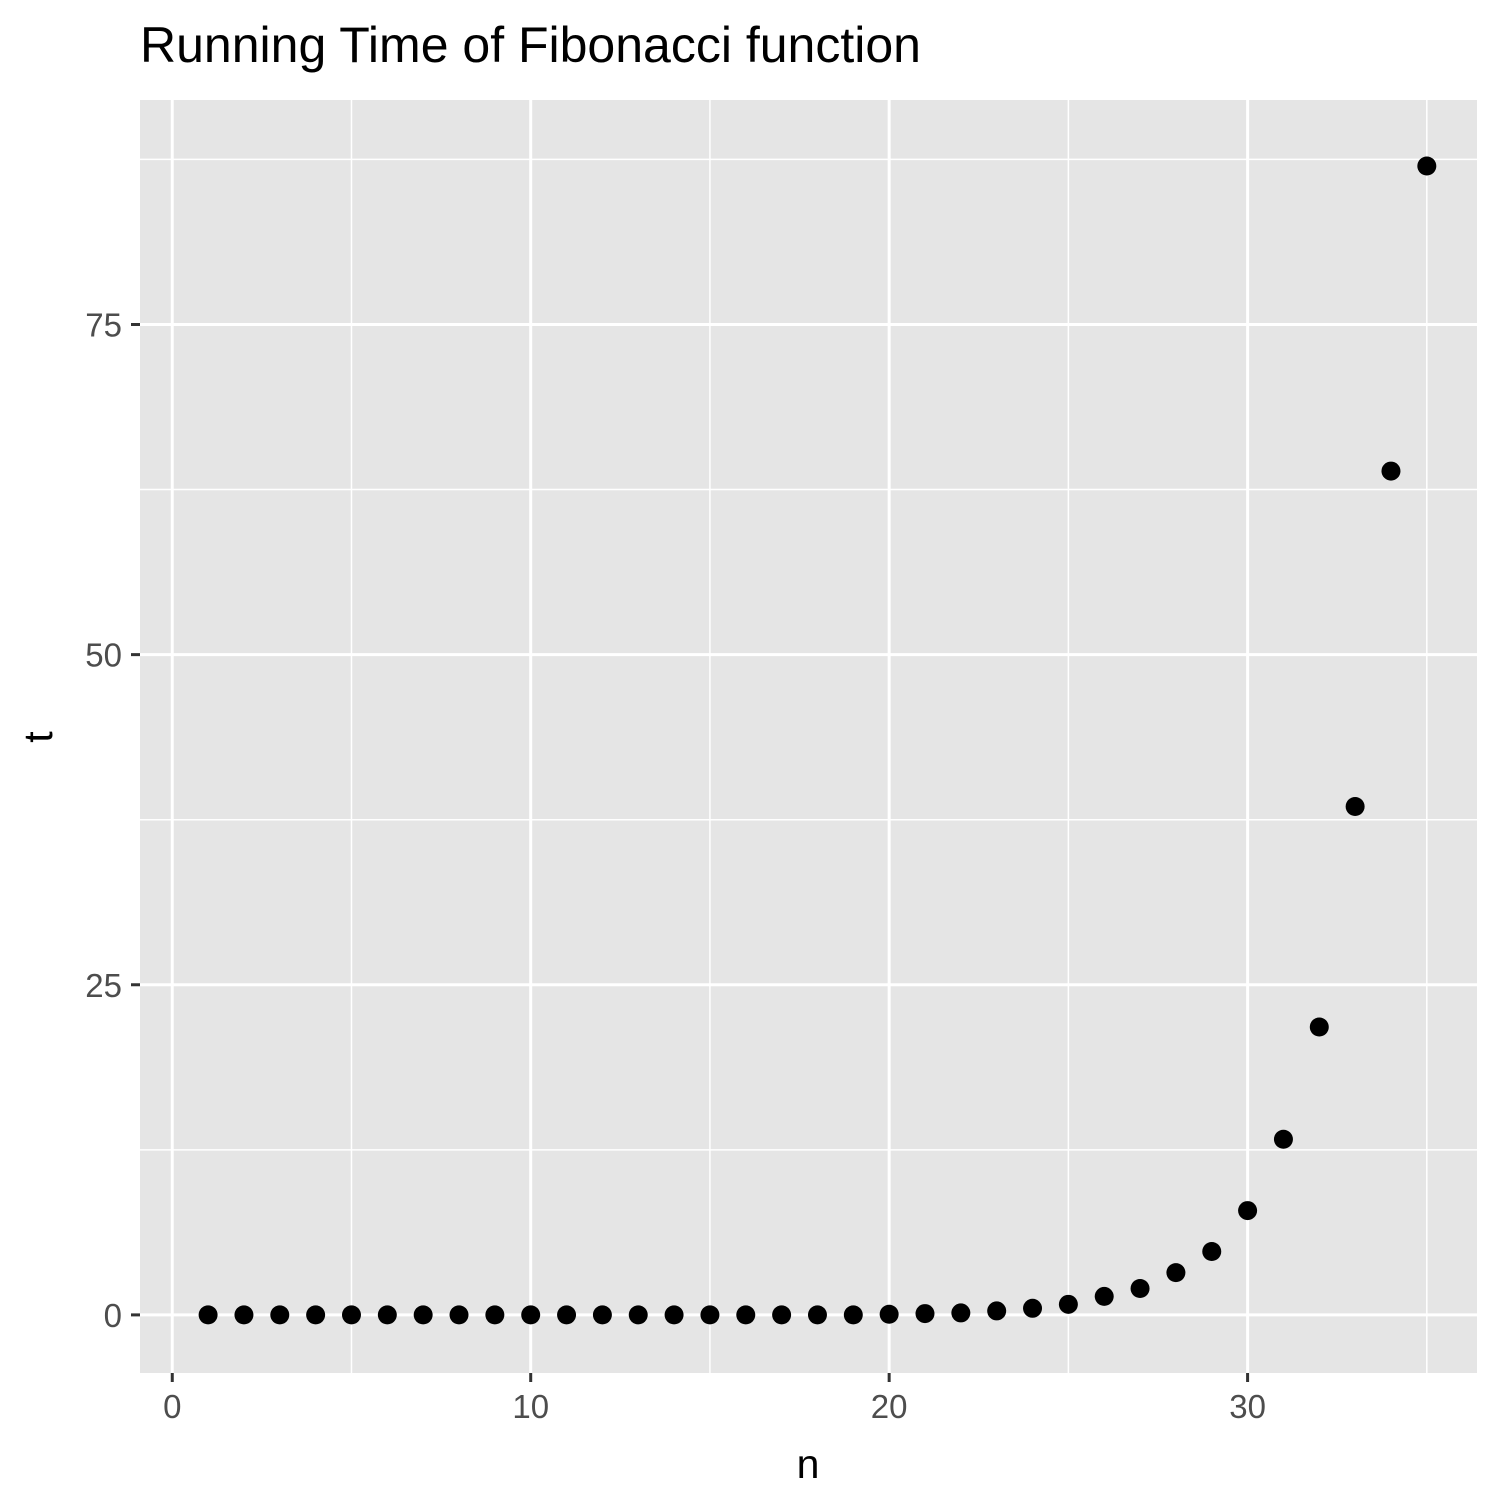 The height and width of the screenshot is (1500, 1500). What do you see at coordinates (103, 324) in the screenshot?
I see `y-tick-label: 75` at bounding box center [103, 324].